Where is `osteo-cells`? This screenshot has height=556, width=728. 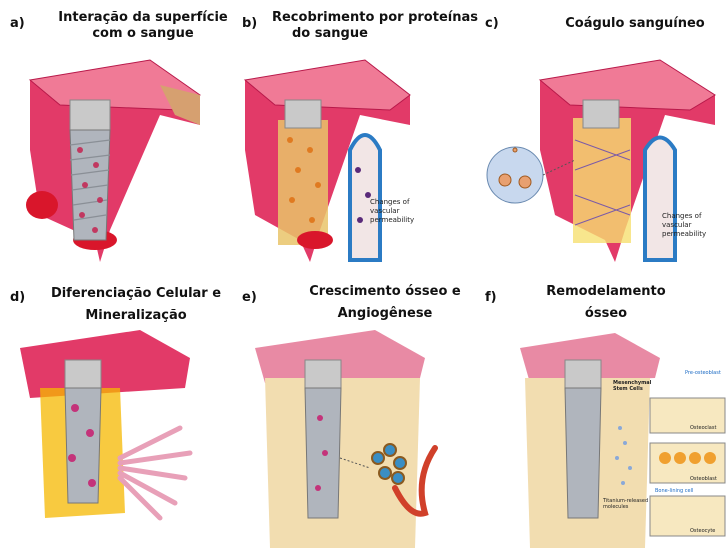 osteo-cells is located at coordinates (321, 453).